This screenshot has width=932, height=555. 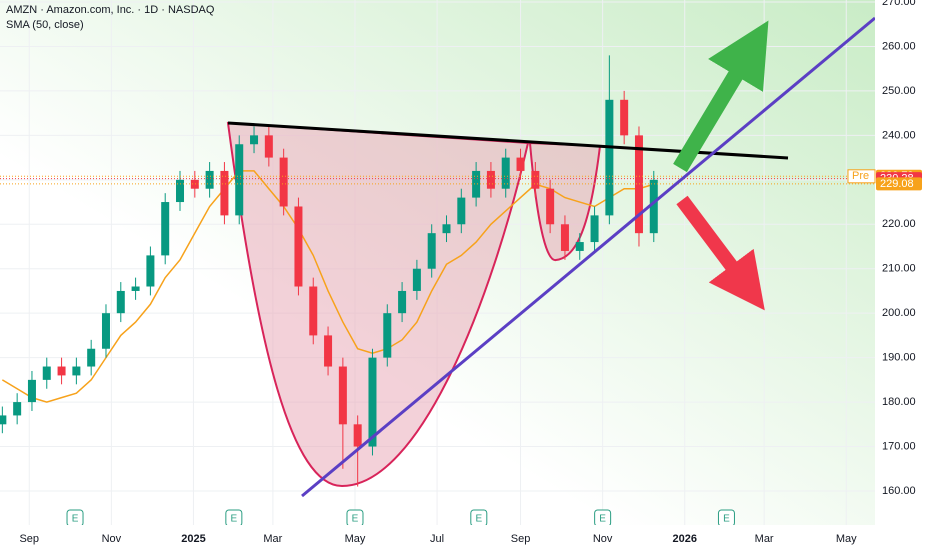 What do you see at coordinates (110, 10) in the screenshot?
I see `chart-title: AMZN · Amazon.com, Inc. · 1D · NASDAQ` at bounding box center [110, 10].